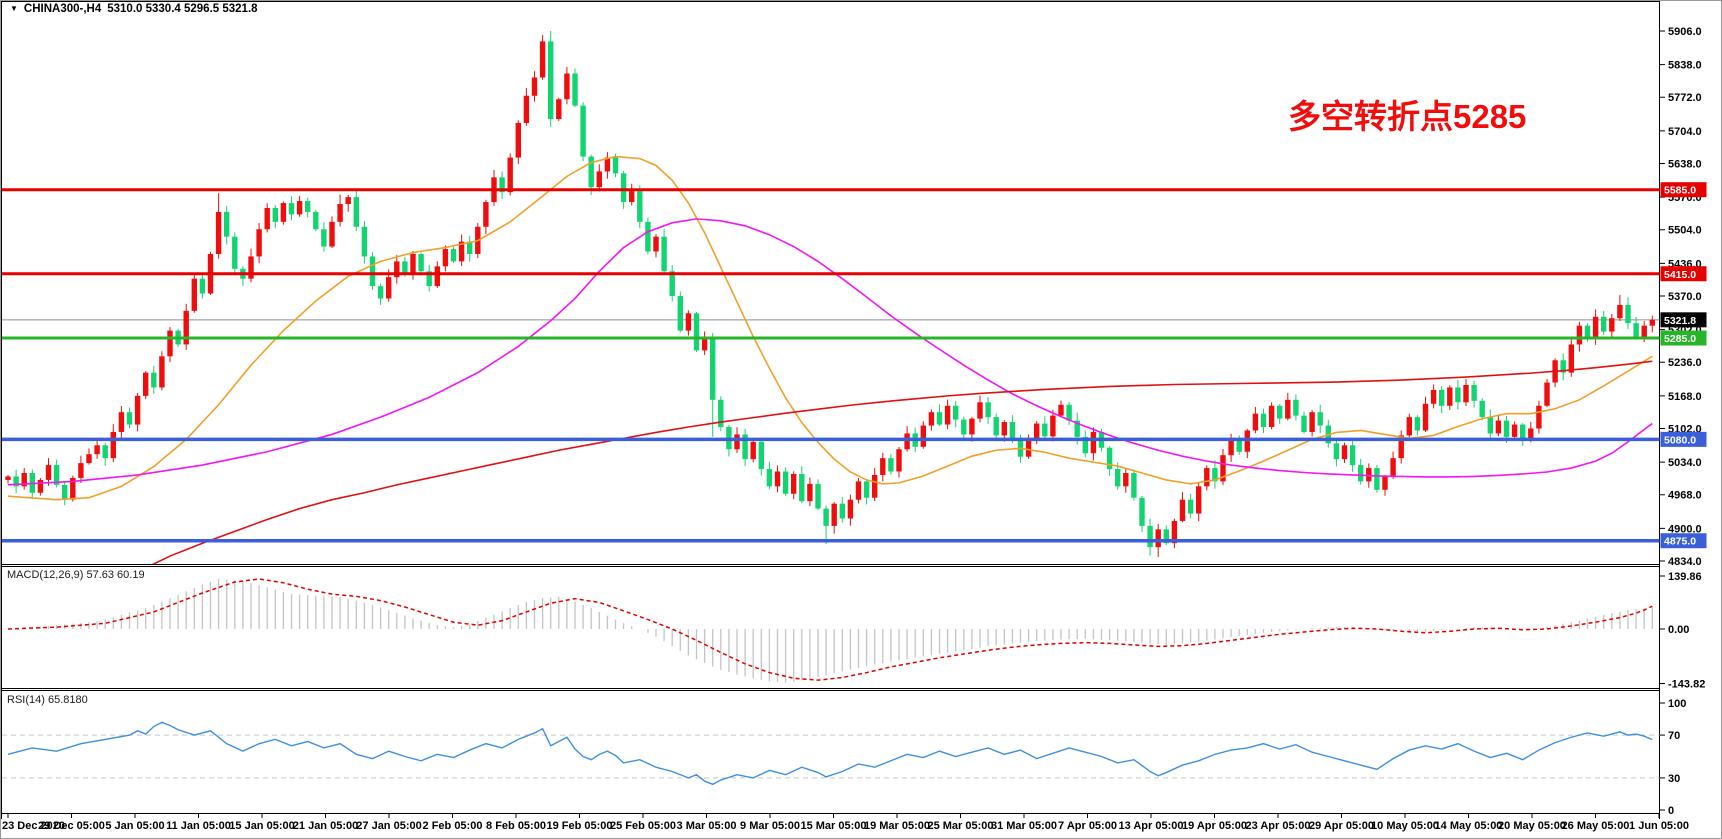 This screenshot has width=1722, height=839. What do you see at coordinates (134, 826) in the screenshot?
I see `time-axis-label: 5 Jan 05:00` at bounding box center [134, 826].